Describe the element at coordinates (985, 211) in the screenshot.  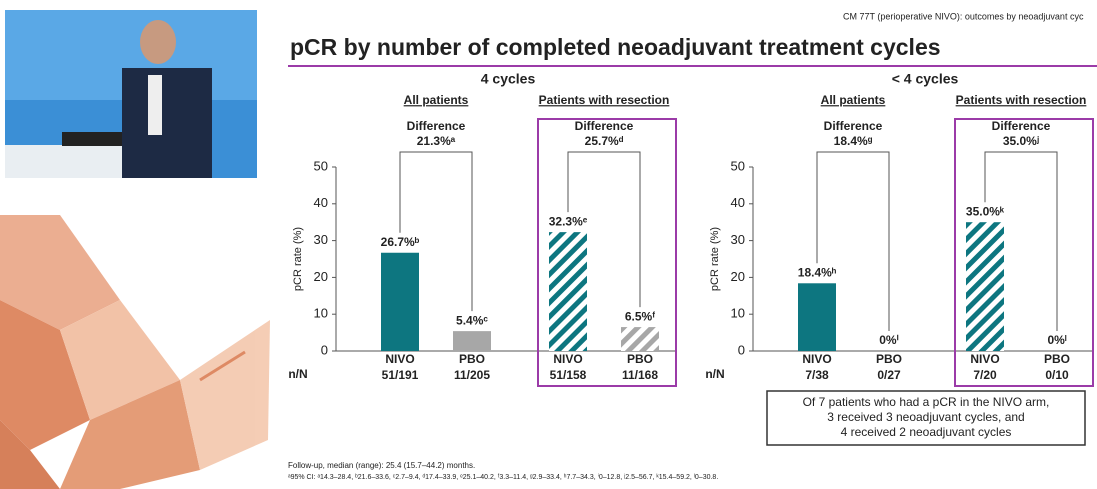
I see `value-label: 35.0%ᵏ` at that location.